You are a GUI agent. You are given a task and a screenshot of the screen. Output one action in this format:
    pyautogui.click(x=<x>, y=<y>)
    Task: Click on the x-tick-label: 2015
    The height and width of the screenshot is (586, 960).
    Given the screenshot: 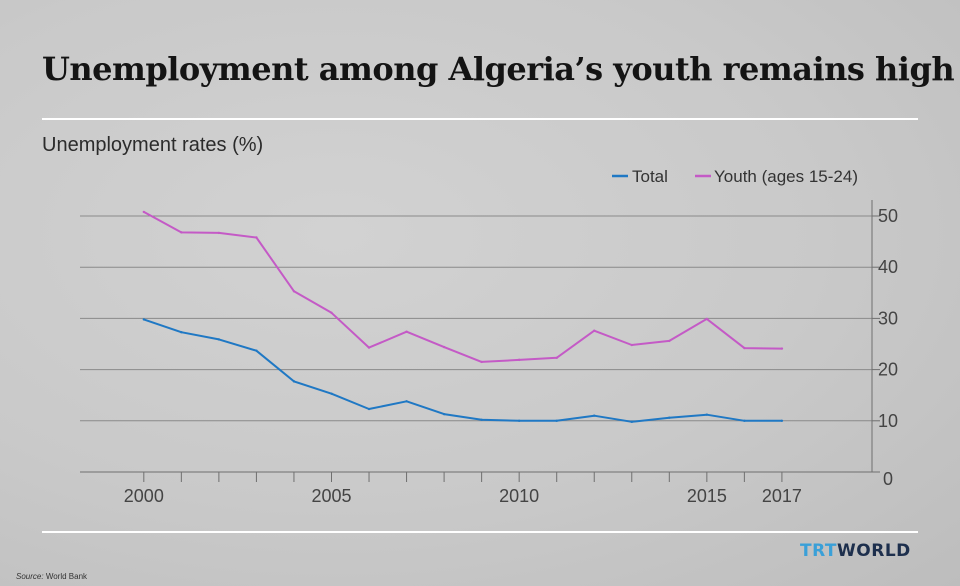 What is the action you would take?
    pyautogui.click(x=707, y=496)
    